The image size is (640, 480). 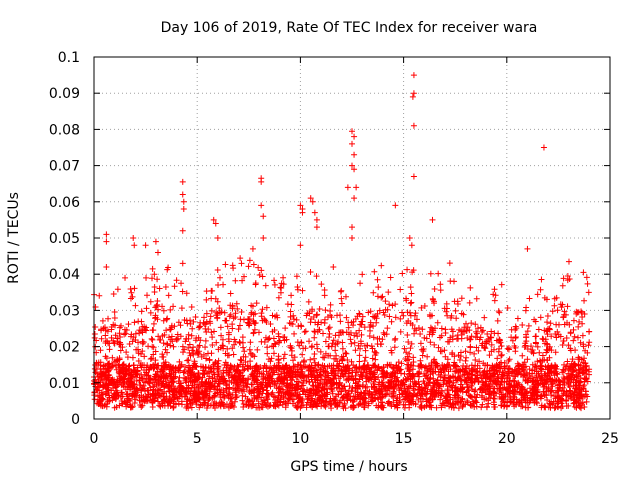 I want to click on y-tick-label: 0.08, so click(x=64, y=130).